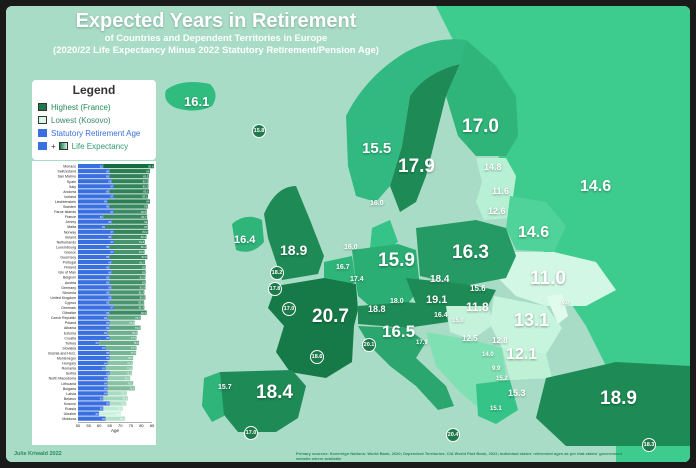  Describe the element at coordinates (497, 402) in the screenshot. I see `region-greece` at that location.